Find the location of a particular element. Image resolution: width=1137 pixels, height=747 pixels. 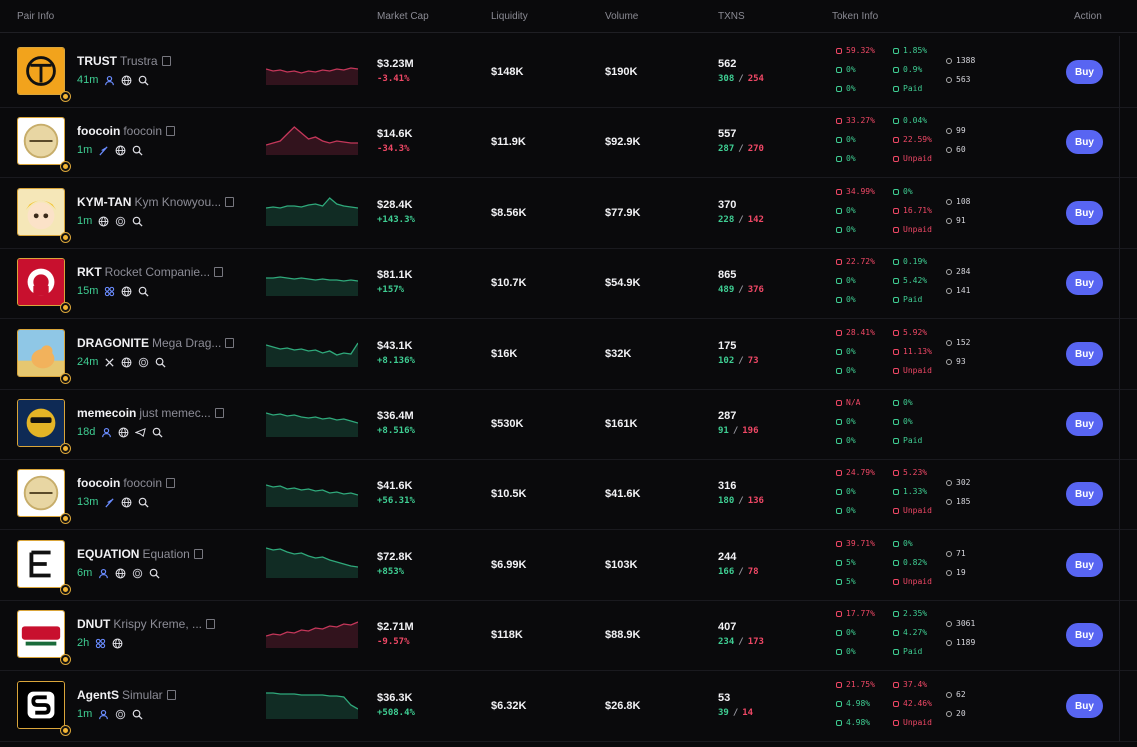

liquidity: $148K is located at coordinates (507, 72).